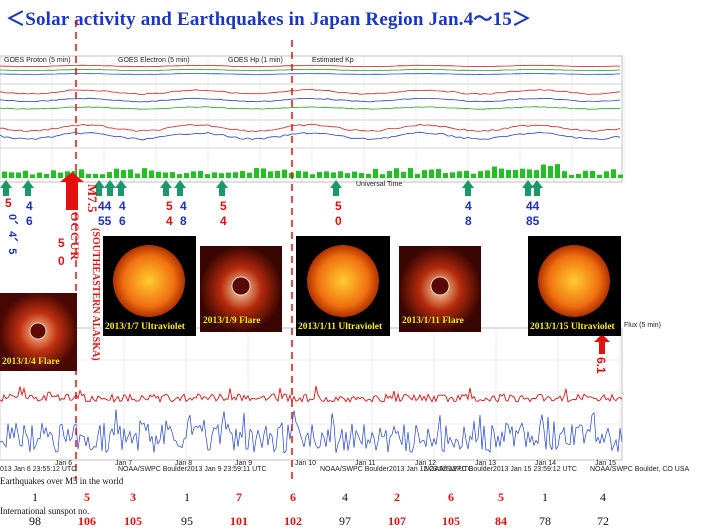  What do you see at coordinates (95, 294) in the screenshot?
I see `big-event-place: (SOUTHEASTERN ALASKA)` at bounding box center [95, 294].